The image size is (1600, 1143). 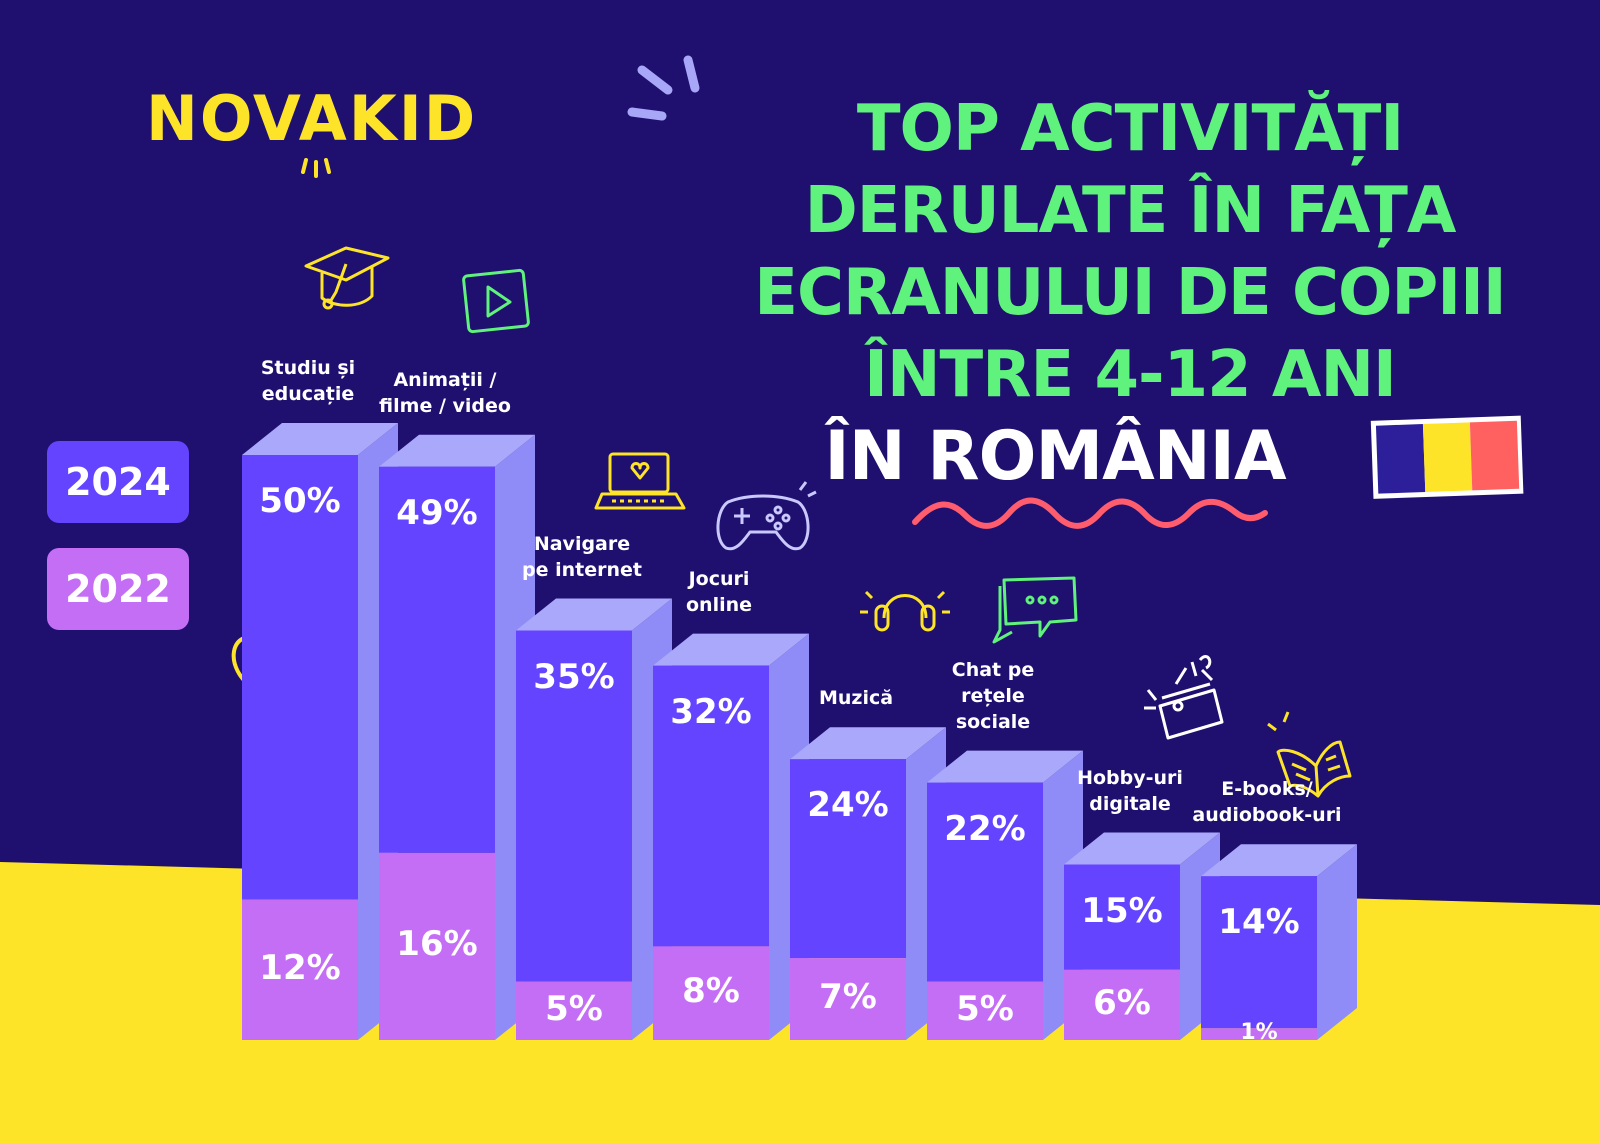 I want to click on value-label-2022: 12%, so click(x=300, y=967).